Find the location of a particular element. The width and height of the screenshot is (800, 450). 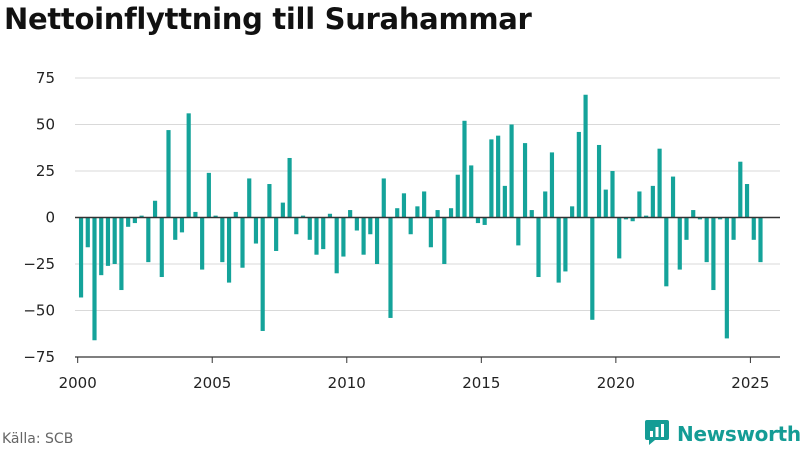

x-tick-label: 2010 is located at coordinates (347, 383).